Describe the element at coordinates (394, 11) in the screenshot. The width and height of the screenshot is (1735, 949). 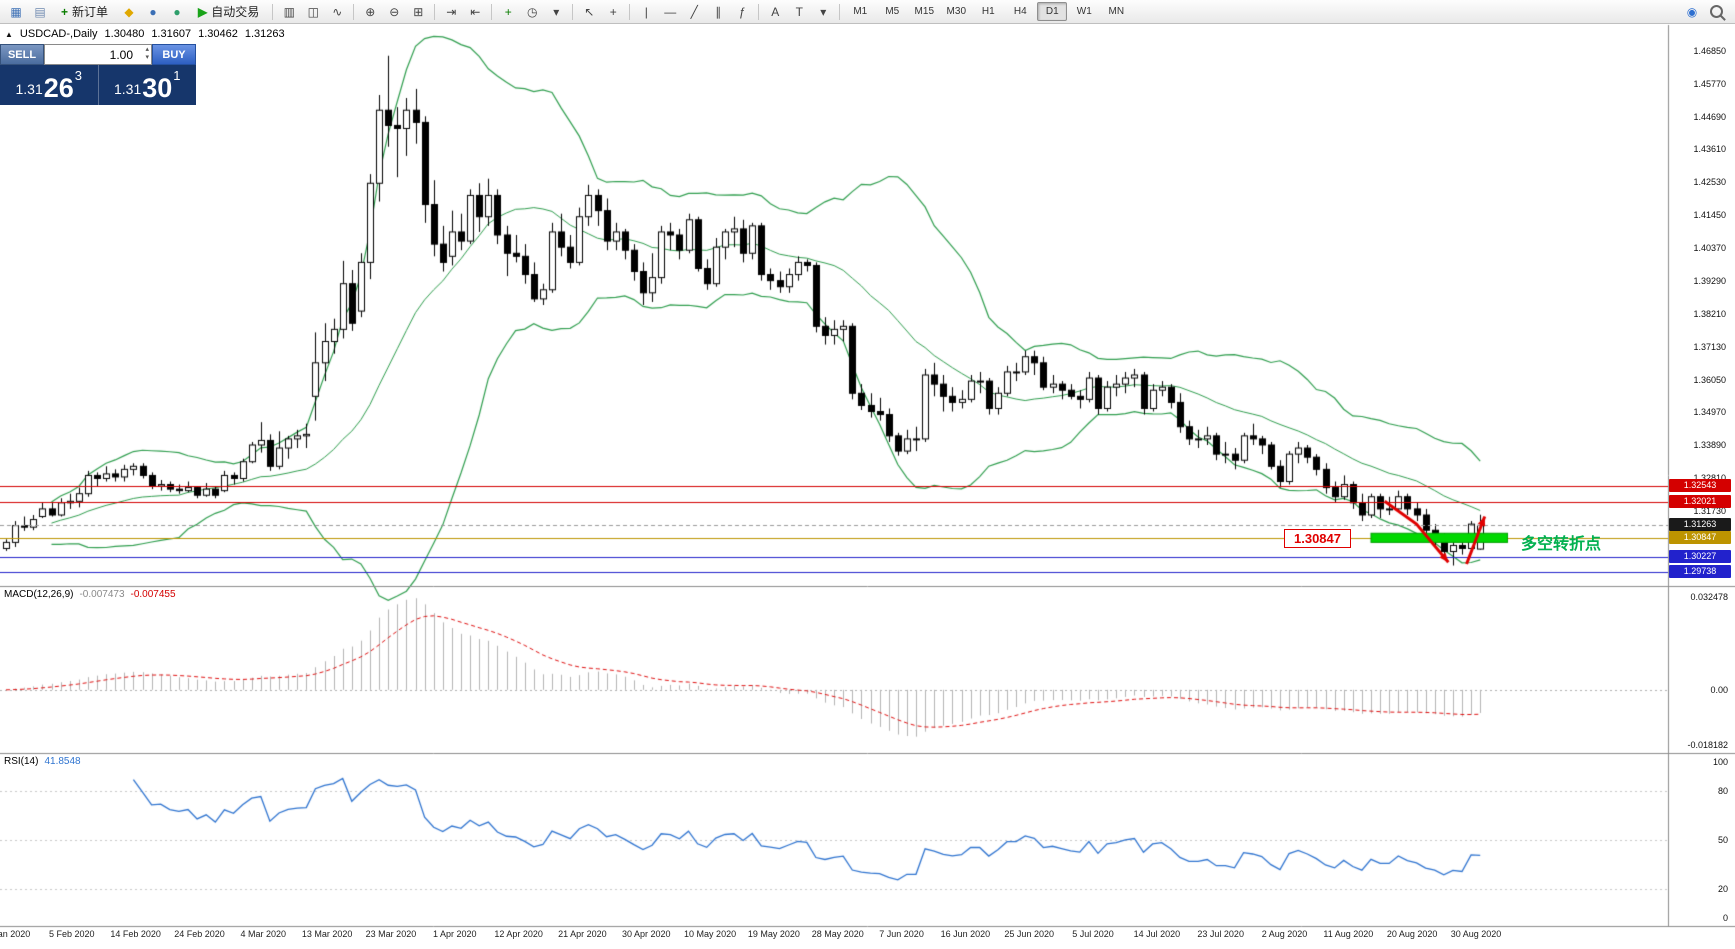
I see `zoom-out-icon: ⊖` at that location.